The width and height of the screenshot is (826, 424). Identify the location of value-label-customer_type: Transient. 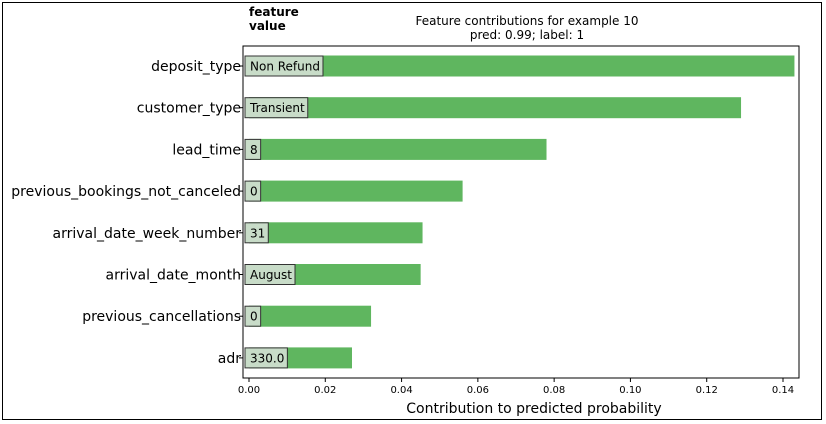
(276, 108).